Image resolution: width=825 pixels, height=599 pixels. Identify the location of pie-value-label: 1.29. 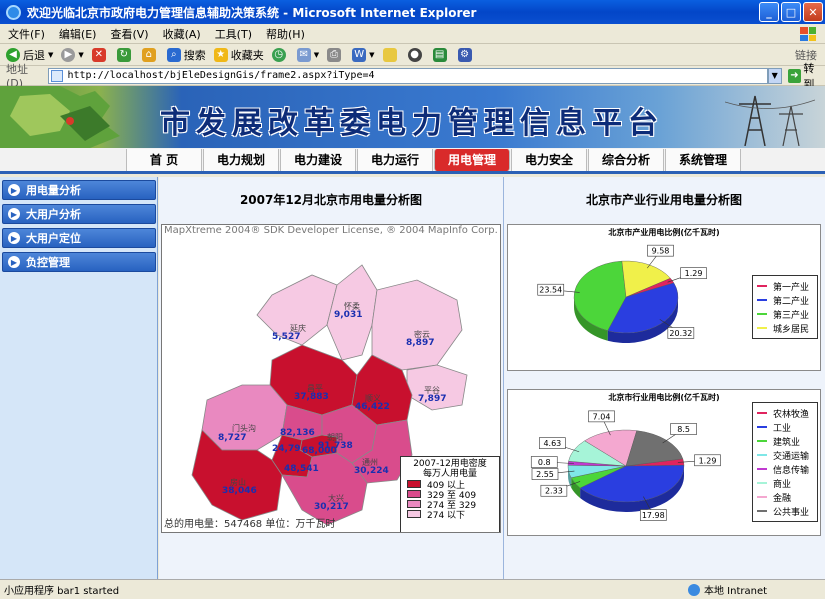
(708, 460).